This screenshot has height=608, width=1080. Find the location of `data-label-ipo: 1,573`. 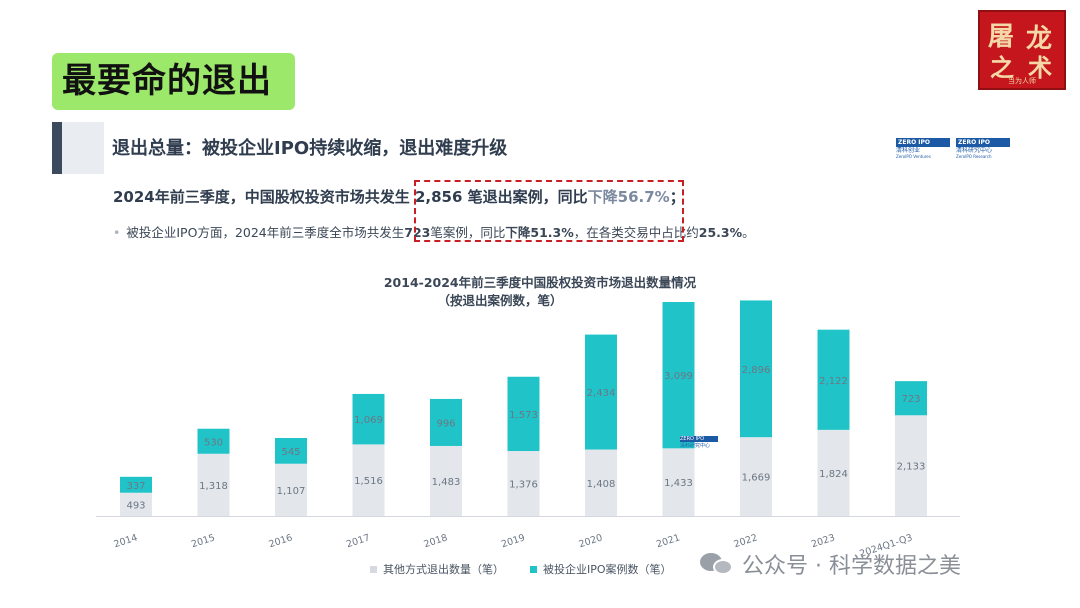

data-label-ipo: 1,573 is located at coordinates (523, 415).